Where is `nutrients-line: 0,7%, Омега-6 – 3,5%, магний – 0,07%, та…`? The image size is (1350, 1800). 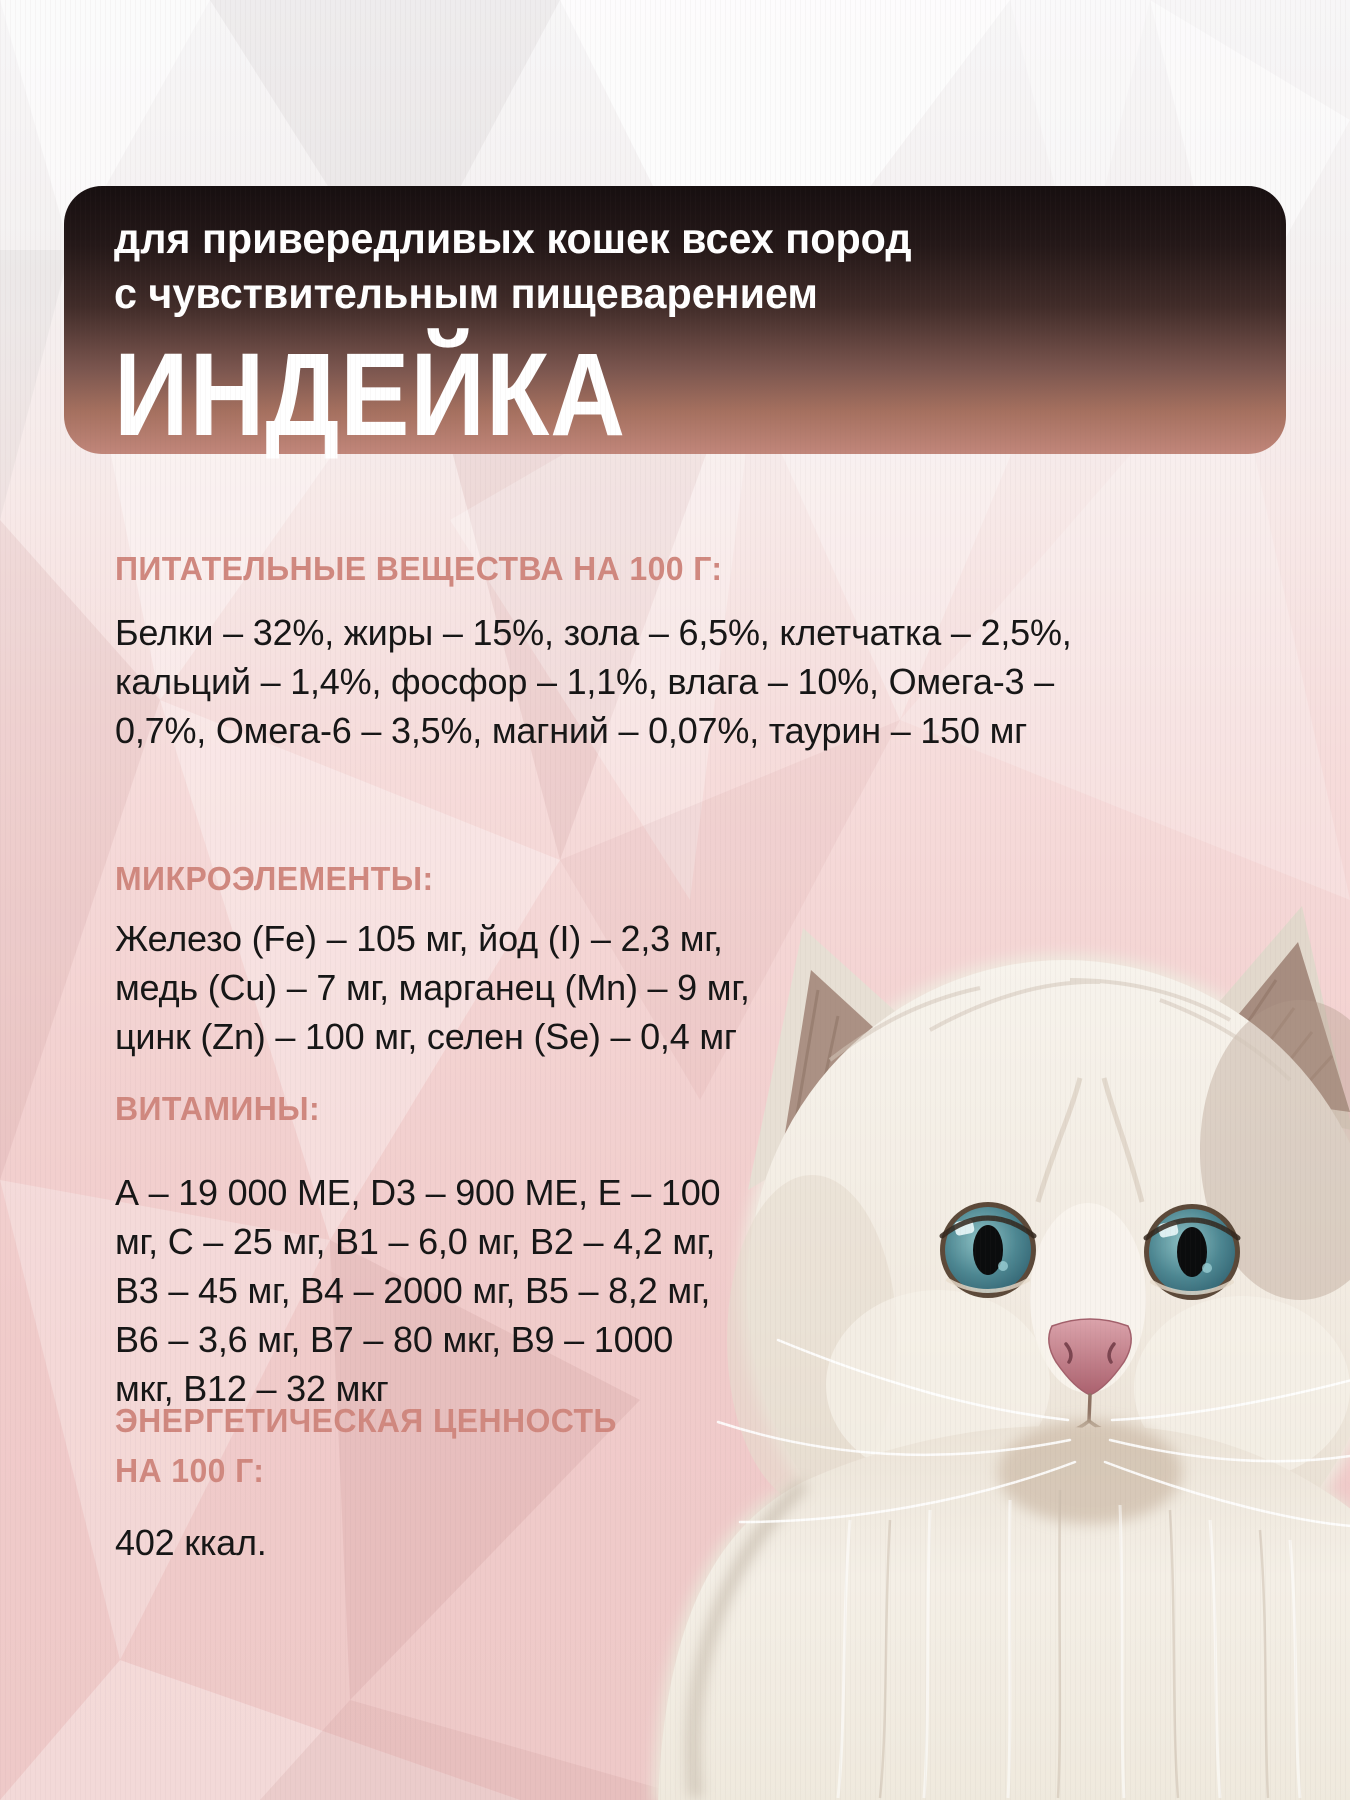
nutrients-line: 0,7%, Омега-6 – 3,5%, магний – 0,07%, та… is located at coordinates (571, 730).